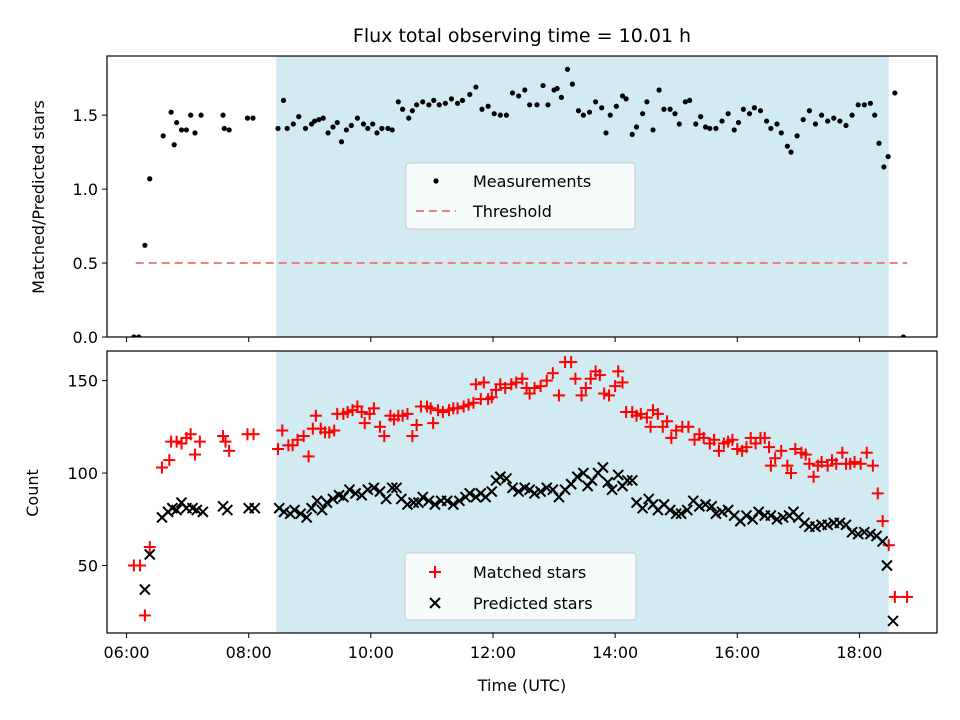 The height and width of the screenshot is (720, 960). I want to click on count-legend-box, so click(520, 586).